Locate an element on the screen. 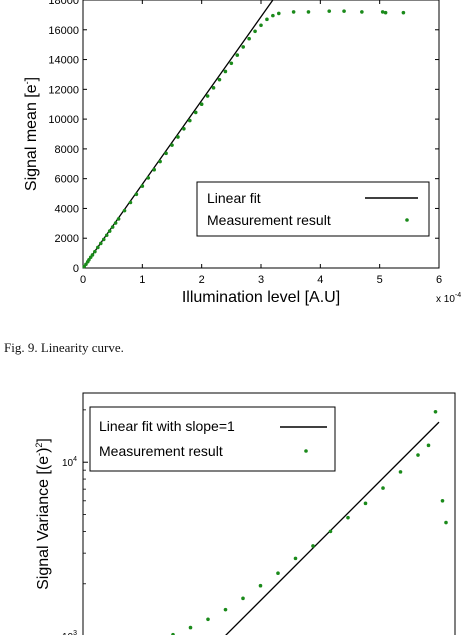 This screenshot has width=474, height=635. chart1-y-tick-label: 18000 is located at coordinates (63, 3).